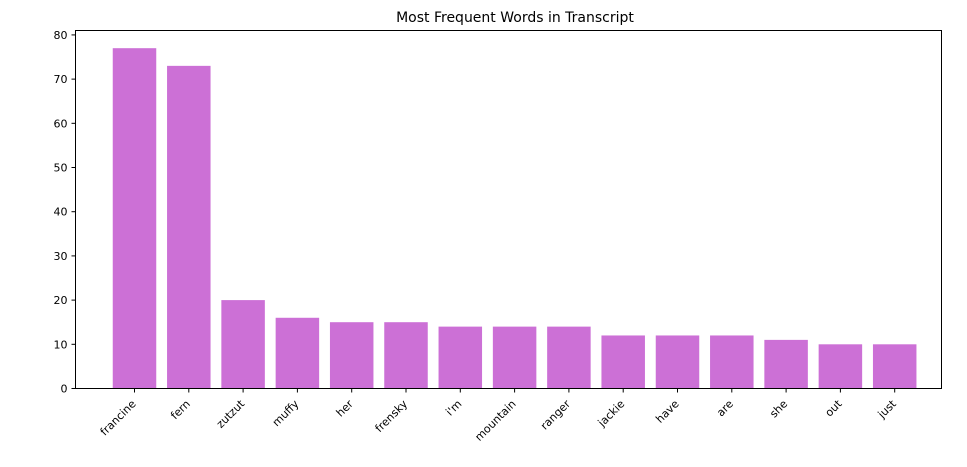 The image size is (967, 467). What do you see at coordinates (61, 123) in the screenshot?
I see `y-tick-label: 60` at bounding box center [61, 123].